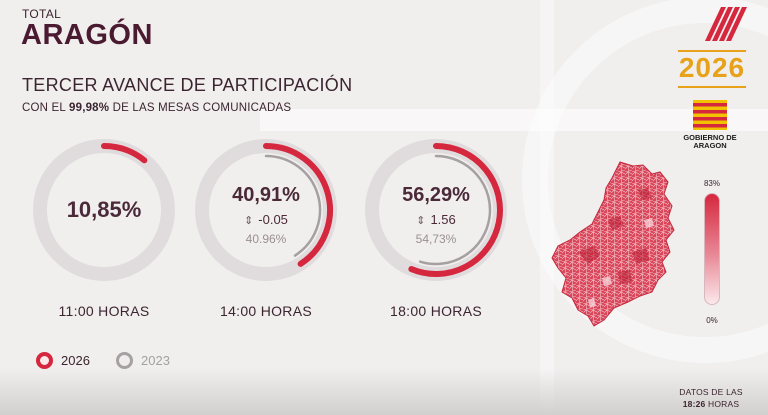 This screenshot has width=768, height=415. What do you see at coordinates (187, 85) in the screenshot?
I see `section-title: TERCER AVANCE DE PARTICIPACIÓN` at bounding box center [187, 85].